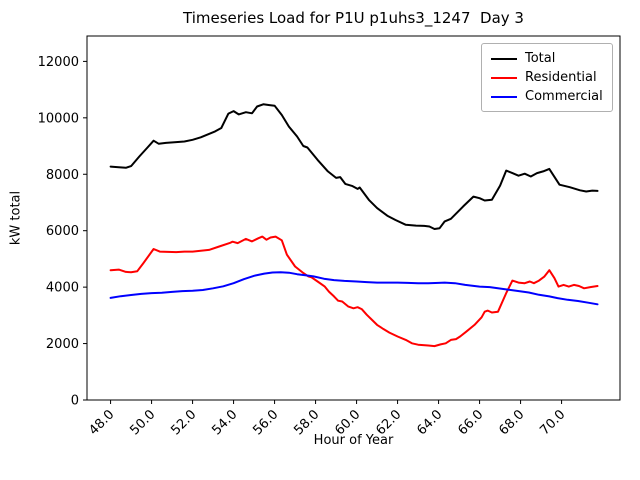 The height and width of the screenshot is (480, 640). I want to click on y-tick-label: 6000, so click(62, 231).